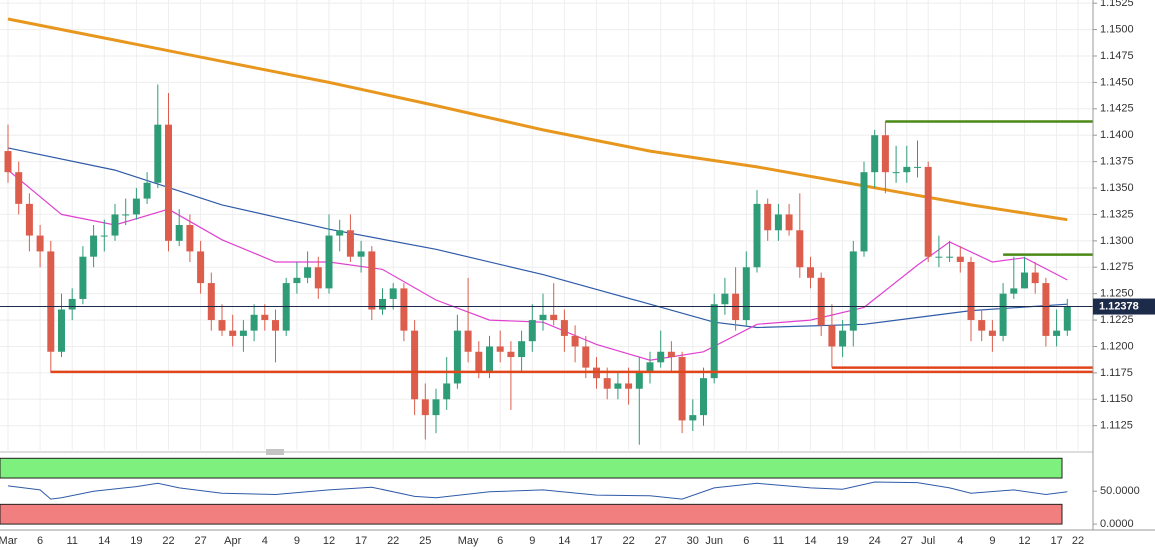 Image resolution: width=1155 pixels, height=550 pixels. I want to click on x-tick-label: May, so click(468, 541).